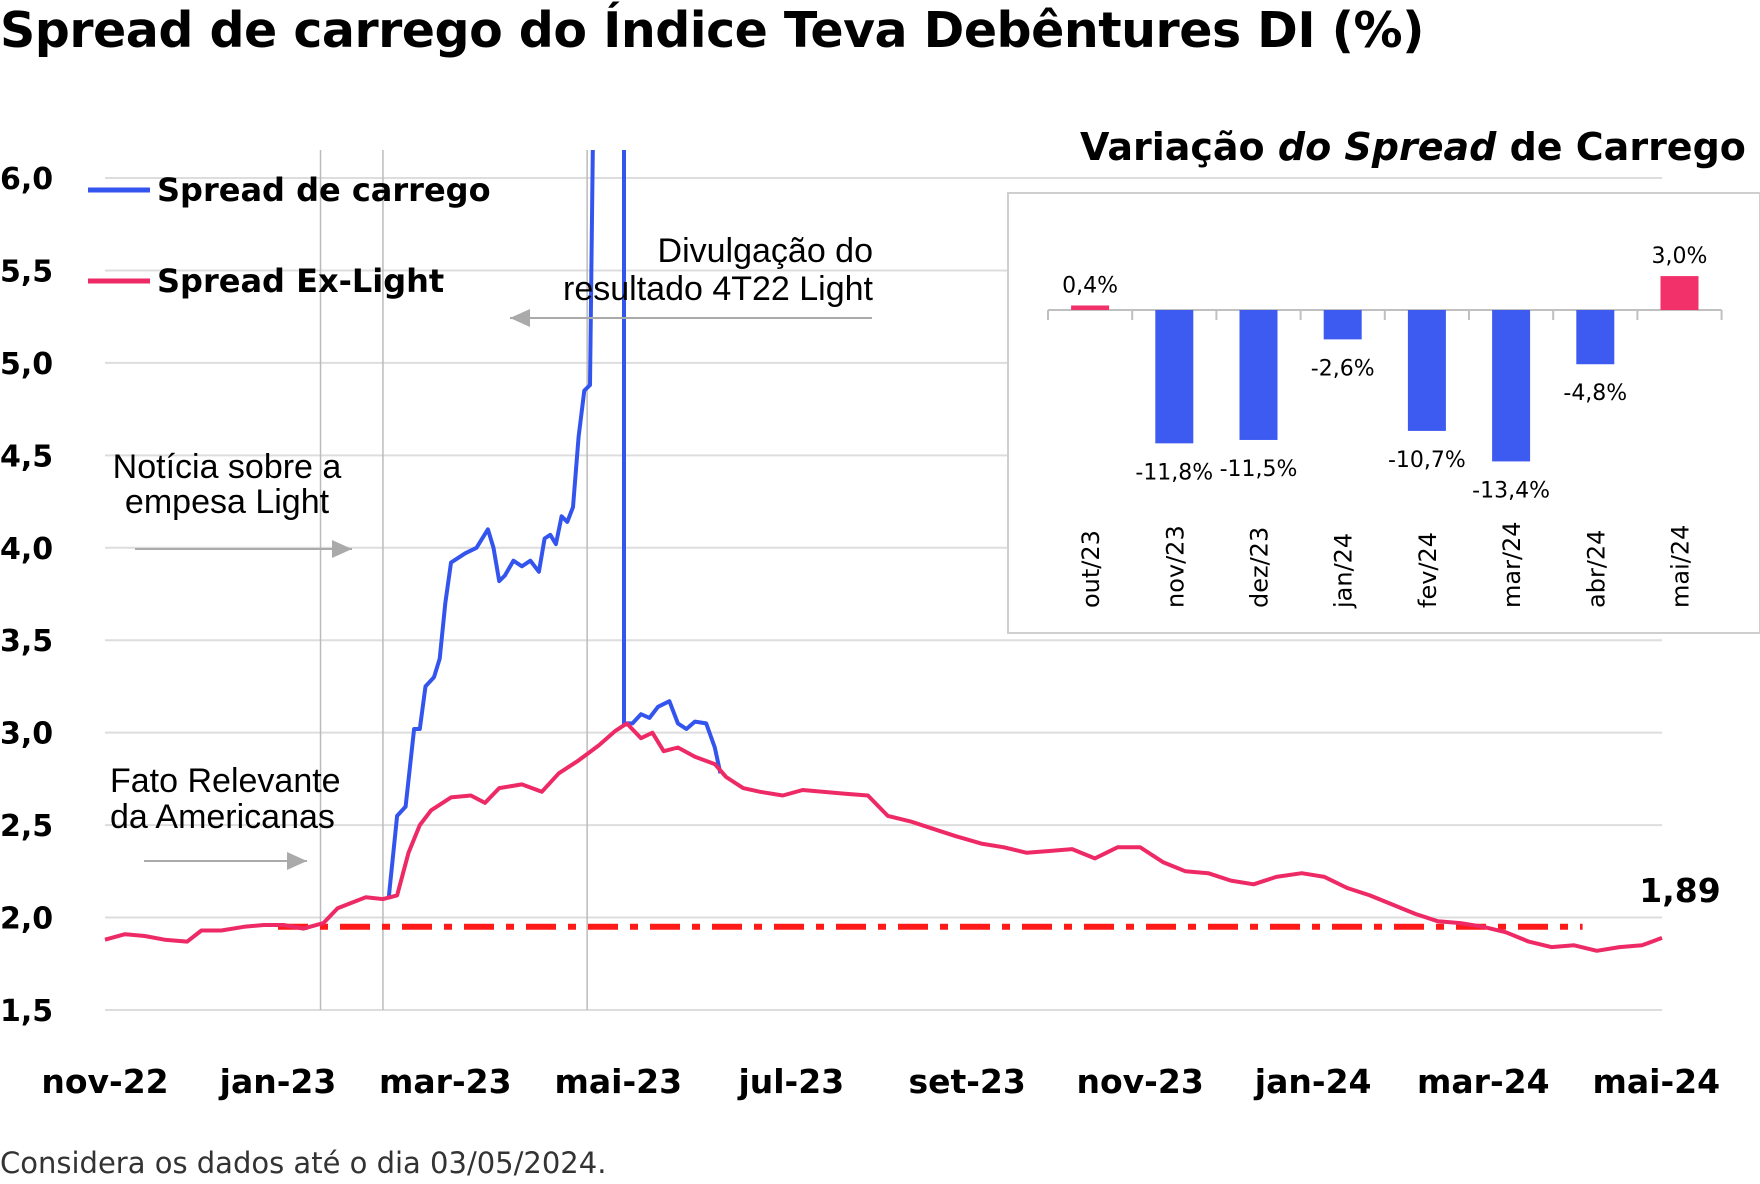  I want to click on x-tick-label: jul-23, so click(790, 1081).